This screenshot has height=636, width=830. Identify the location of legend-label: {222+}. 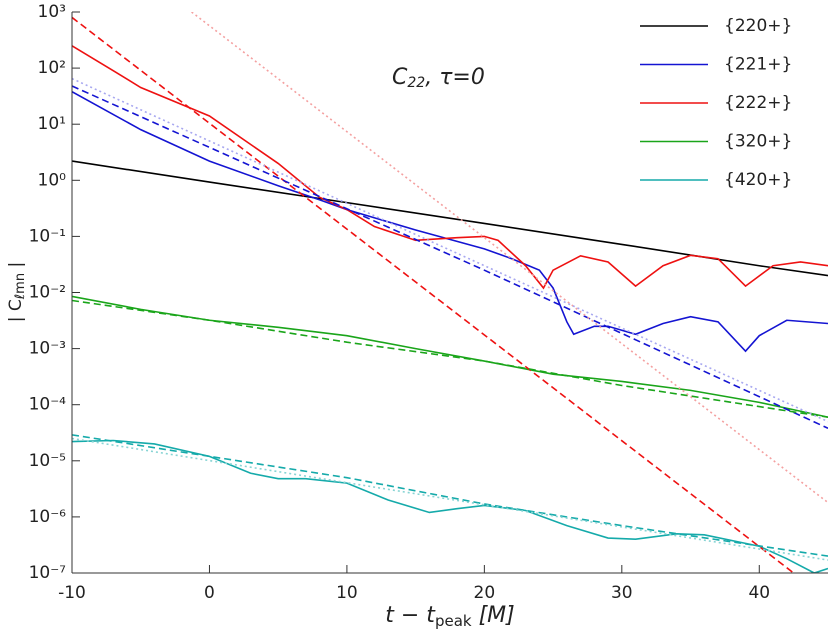
(758, 103).